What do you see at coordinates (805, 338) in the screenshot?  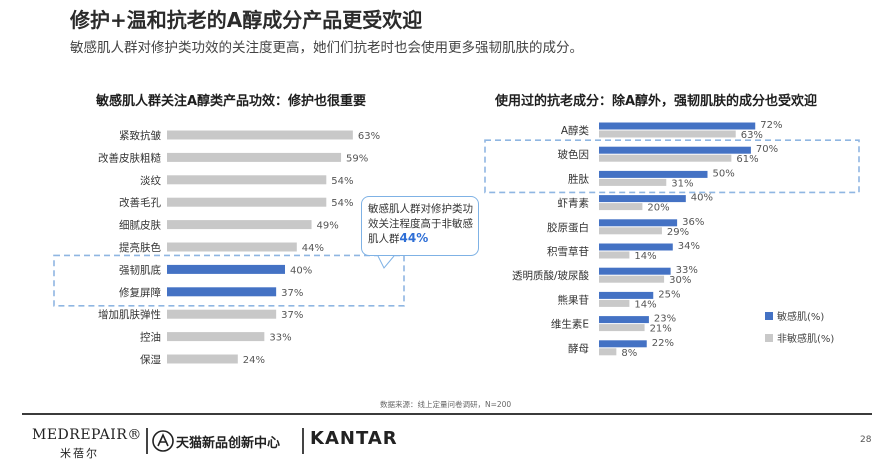 I see `legend-label-nonsensitive: 非敏感肌(%)` at bounding box center [805, 338].